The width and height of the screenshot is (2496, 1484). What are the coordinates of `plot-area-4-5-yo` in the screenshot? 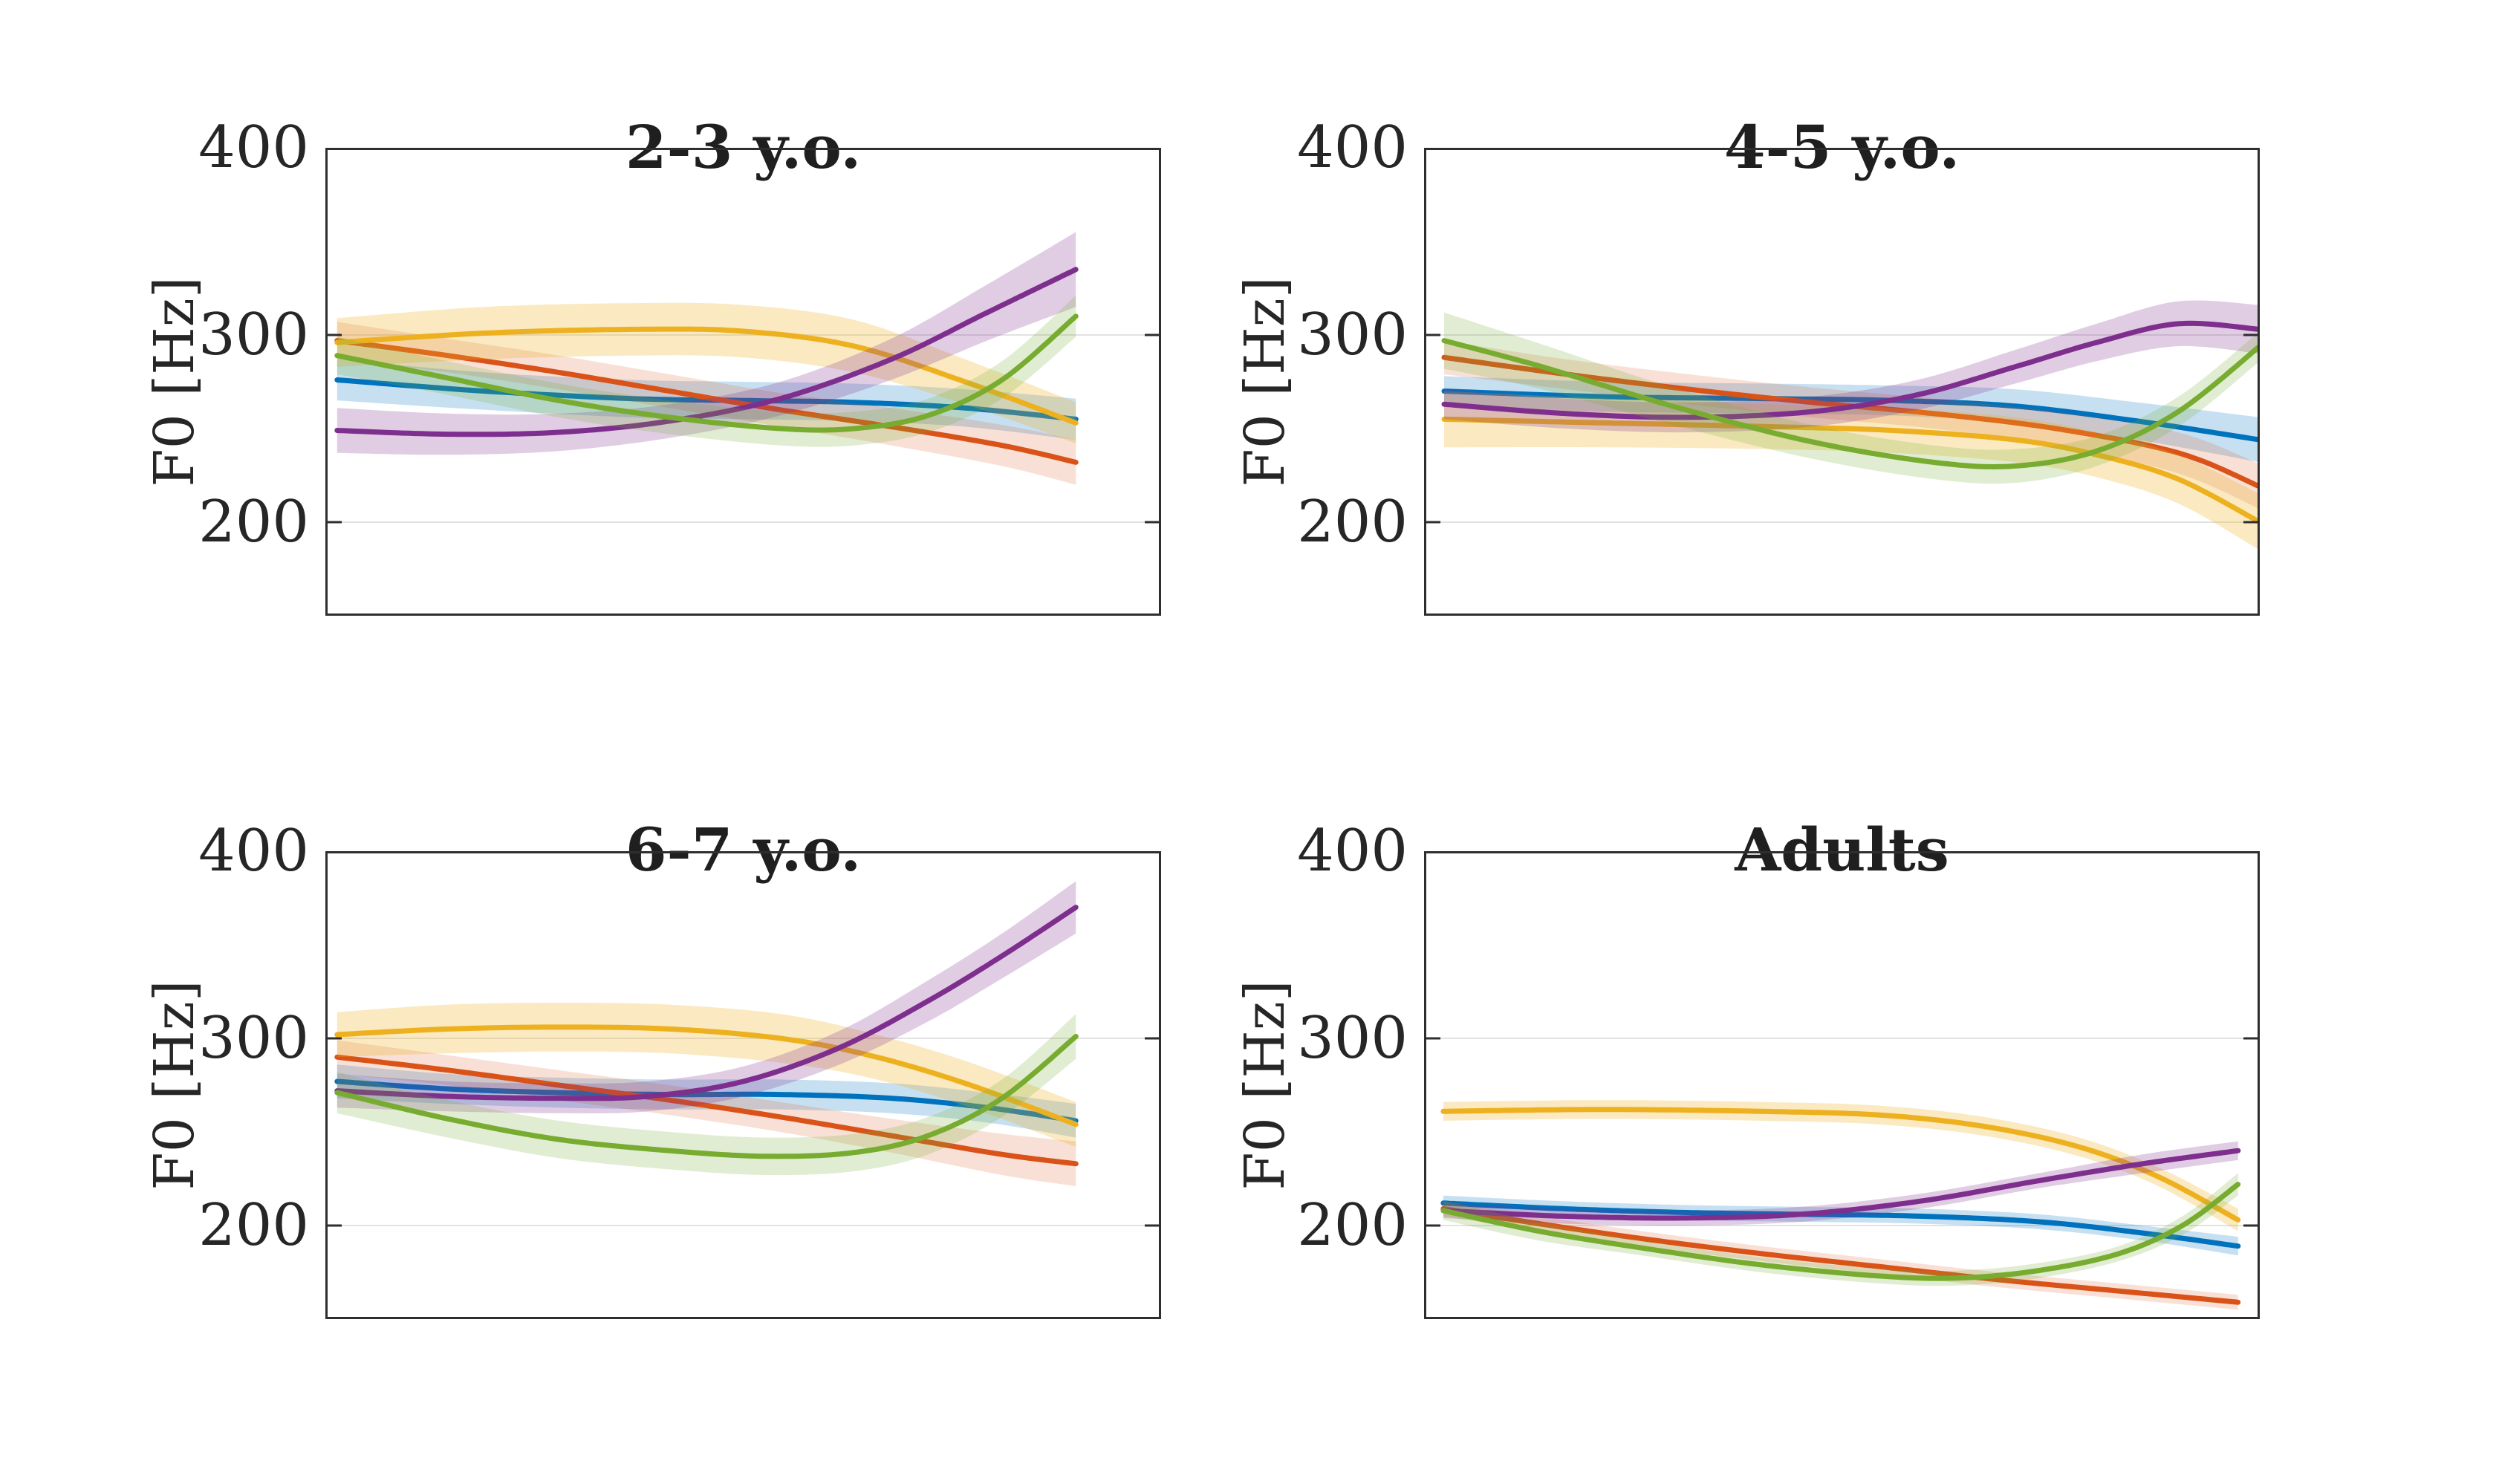 It's located at (1842, 382).